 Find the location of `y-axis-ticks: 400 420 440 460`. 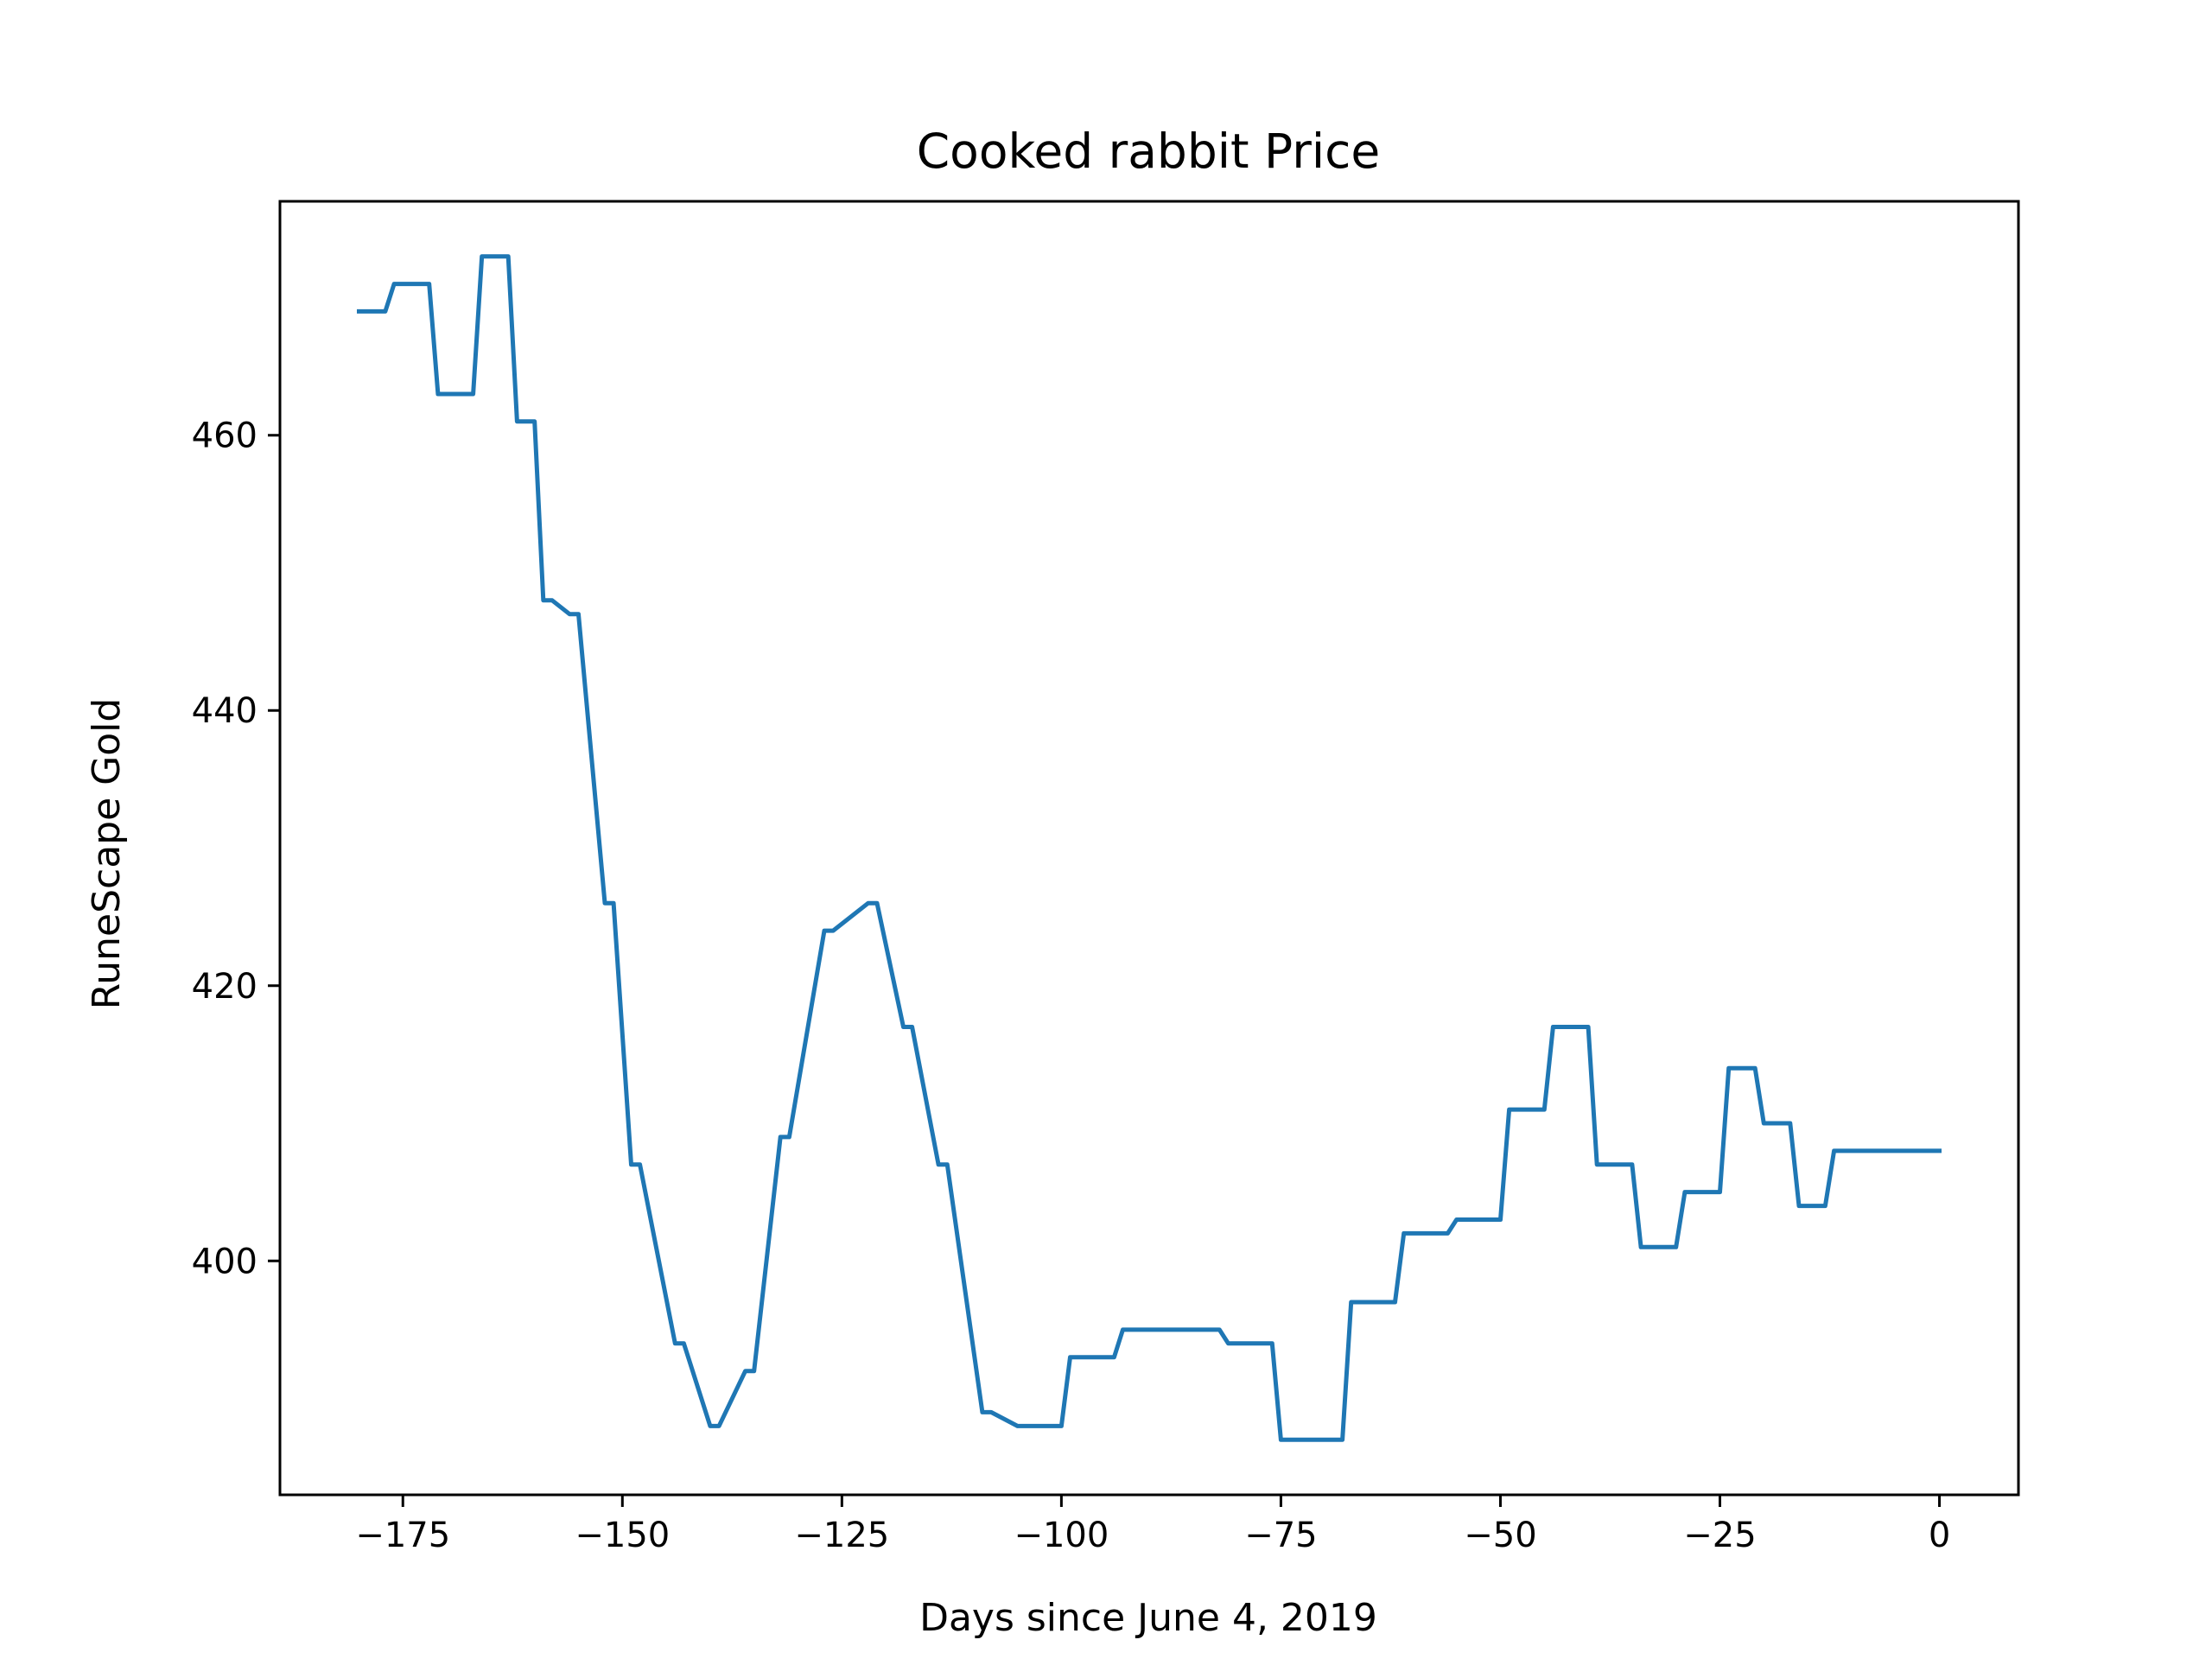

y-axis-ticks: 400 420 440 460 is located at coordinates (236, 848).